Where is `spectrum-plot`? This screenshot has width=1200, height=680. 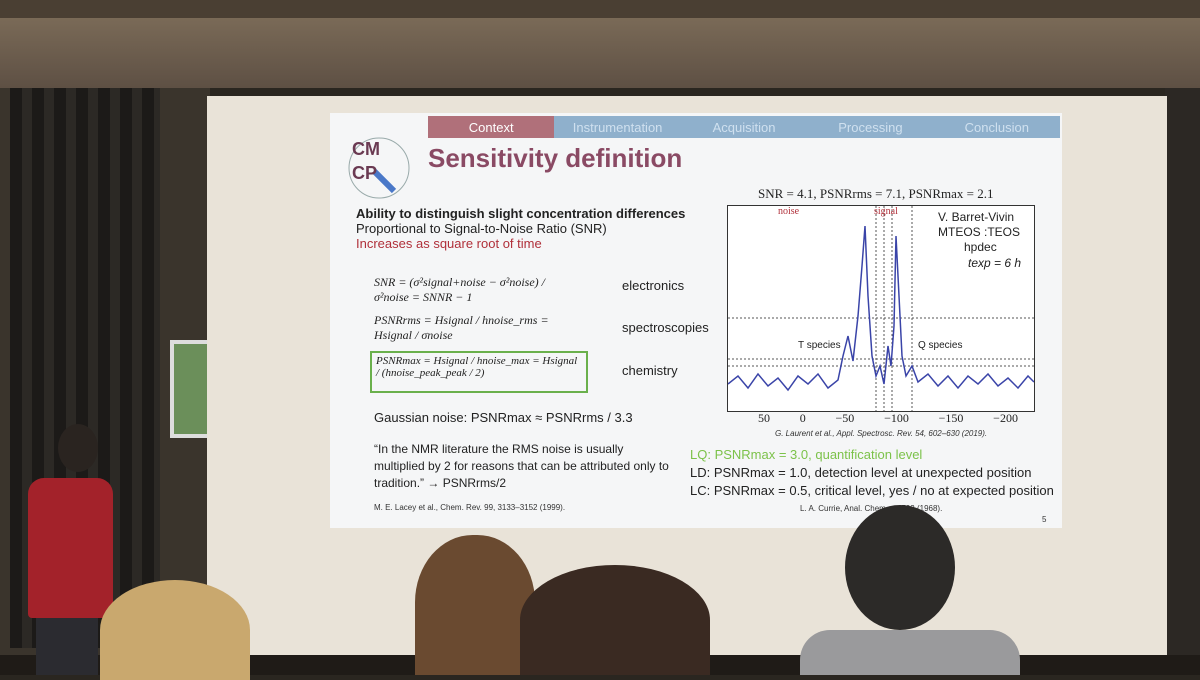
spectrum-plot is located at coordinates (881, 308).